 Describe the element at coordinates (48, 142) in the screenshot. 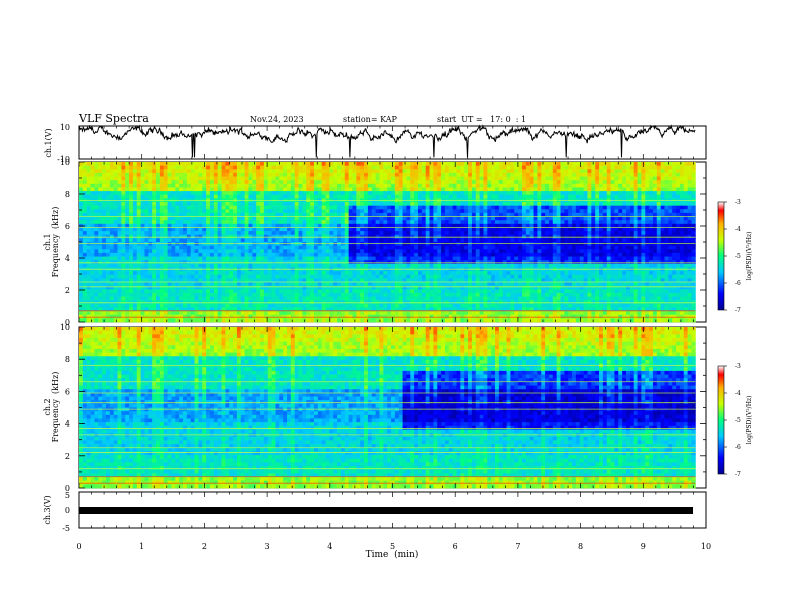

I see `ch1-waveform-ylabel: ch.1(V)` at that location.